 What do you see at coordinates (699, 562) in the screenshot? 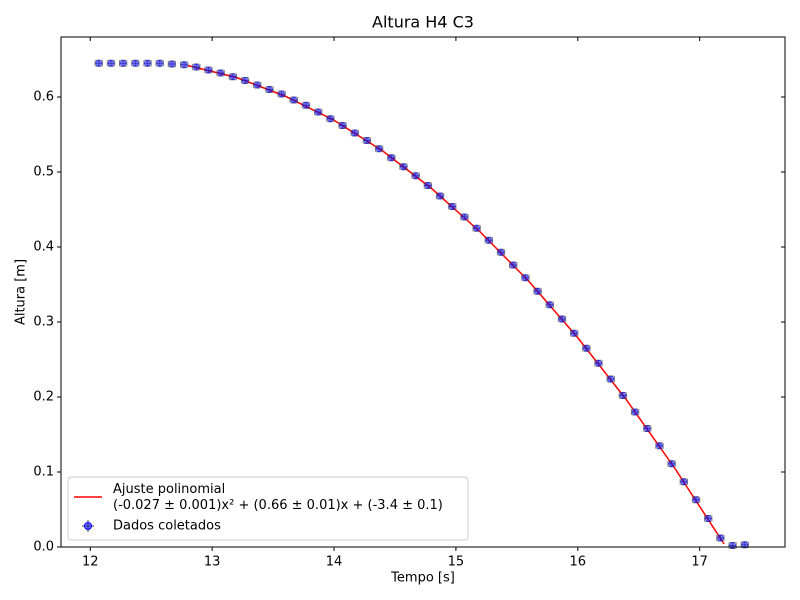
I see `x-tick-label: 17` at bounding box center [699, 562].